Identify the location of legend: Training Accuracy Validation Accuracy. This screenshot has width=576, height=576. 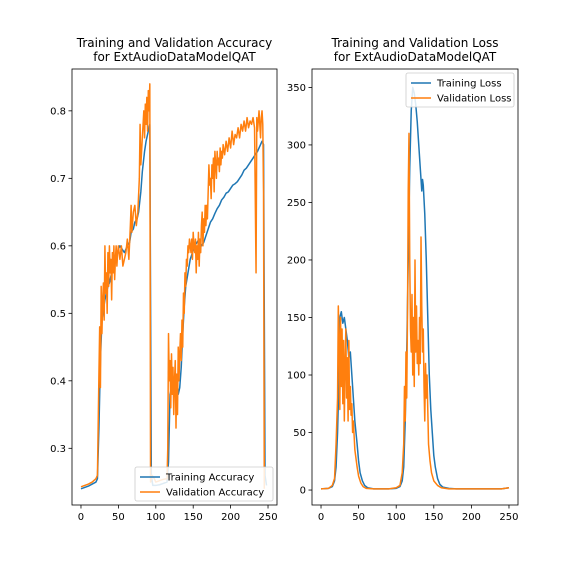
(204, 484).